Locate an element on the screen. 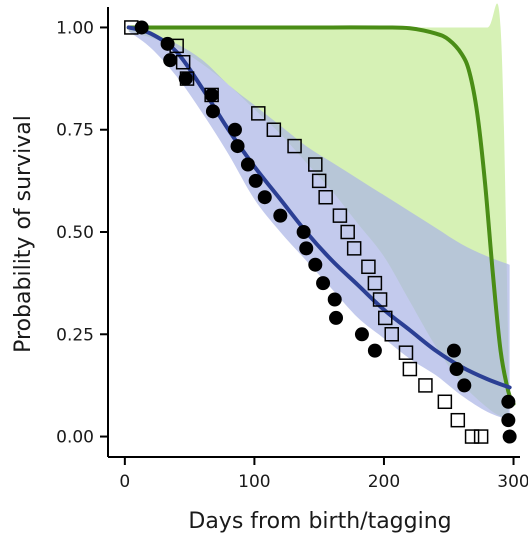 The height and width of the screenshot is (537, 528). y-tick-label: 0.25 is located at coordinates (75, 335).